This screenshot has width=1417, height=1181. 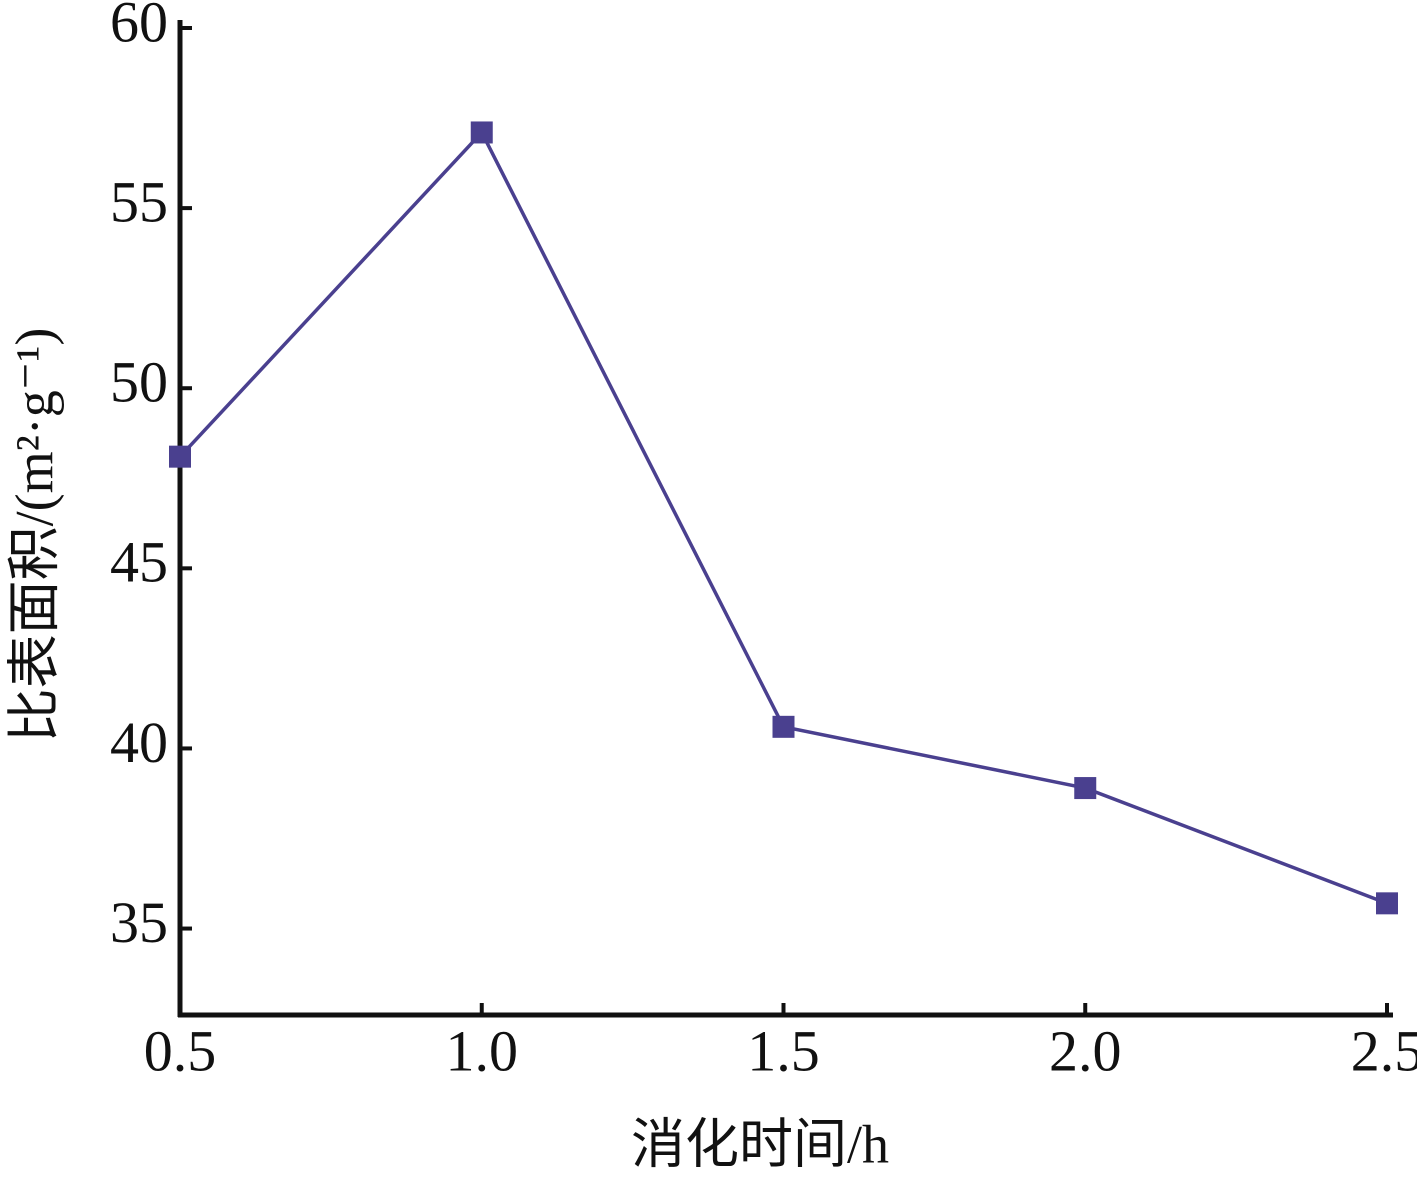 What do you see at coordinates (139, 562) in the screenshot?
I see `y-tick-label: 45` at bounding box center [139, 562].